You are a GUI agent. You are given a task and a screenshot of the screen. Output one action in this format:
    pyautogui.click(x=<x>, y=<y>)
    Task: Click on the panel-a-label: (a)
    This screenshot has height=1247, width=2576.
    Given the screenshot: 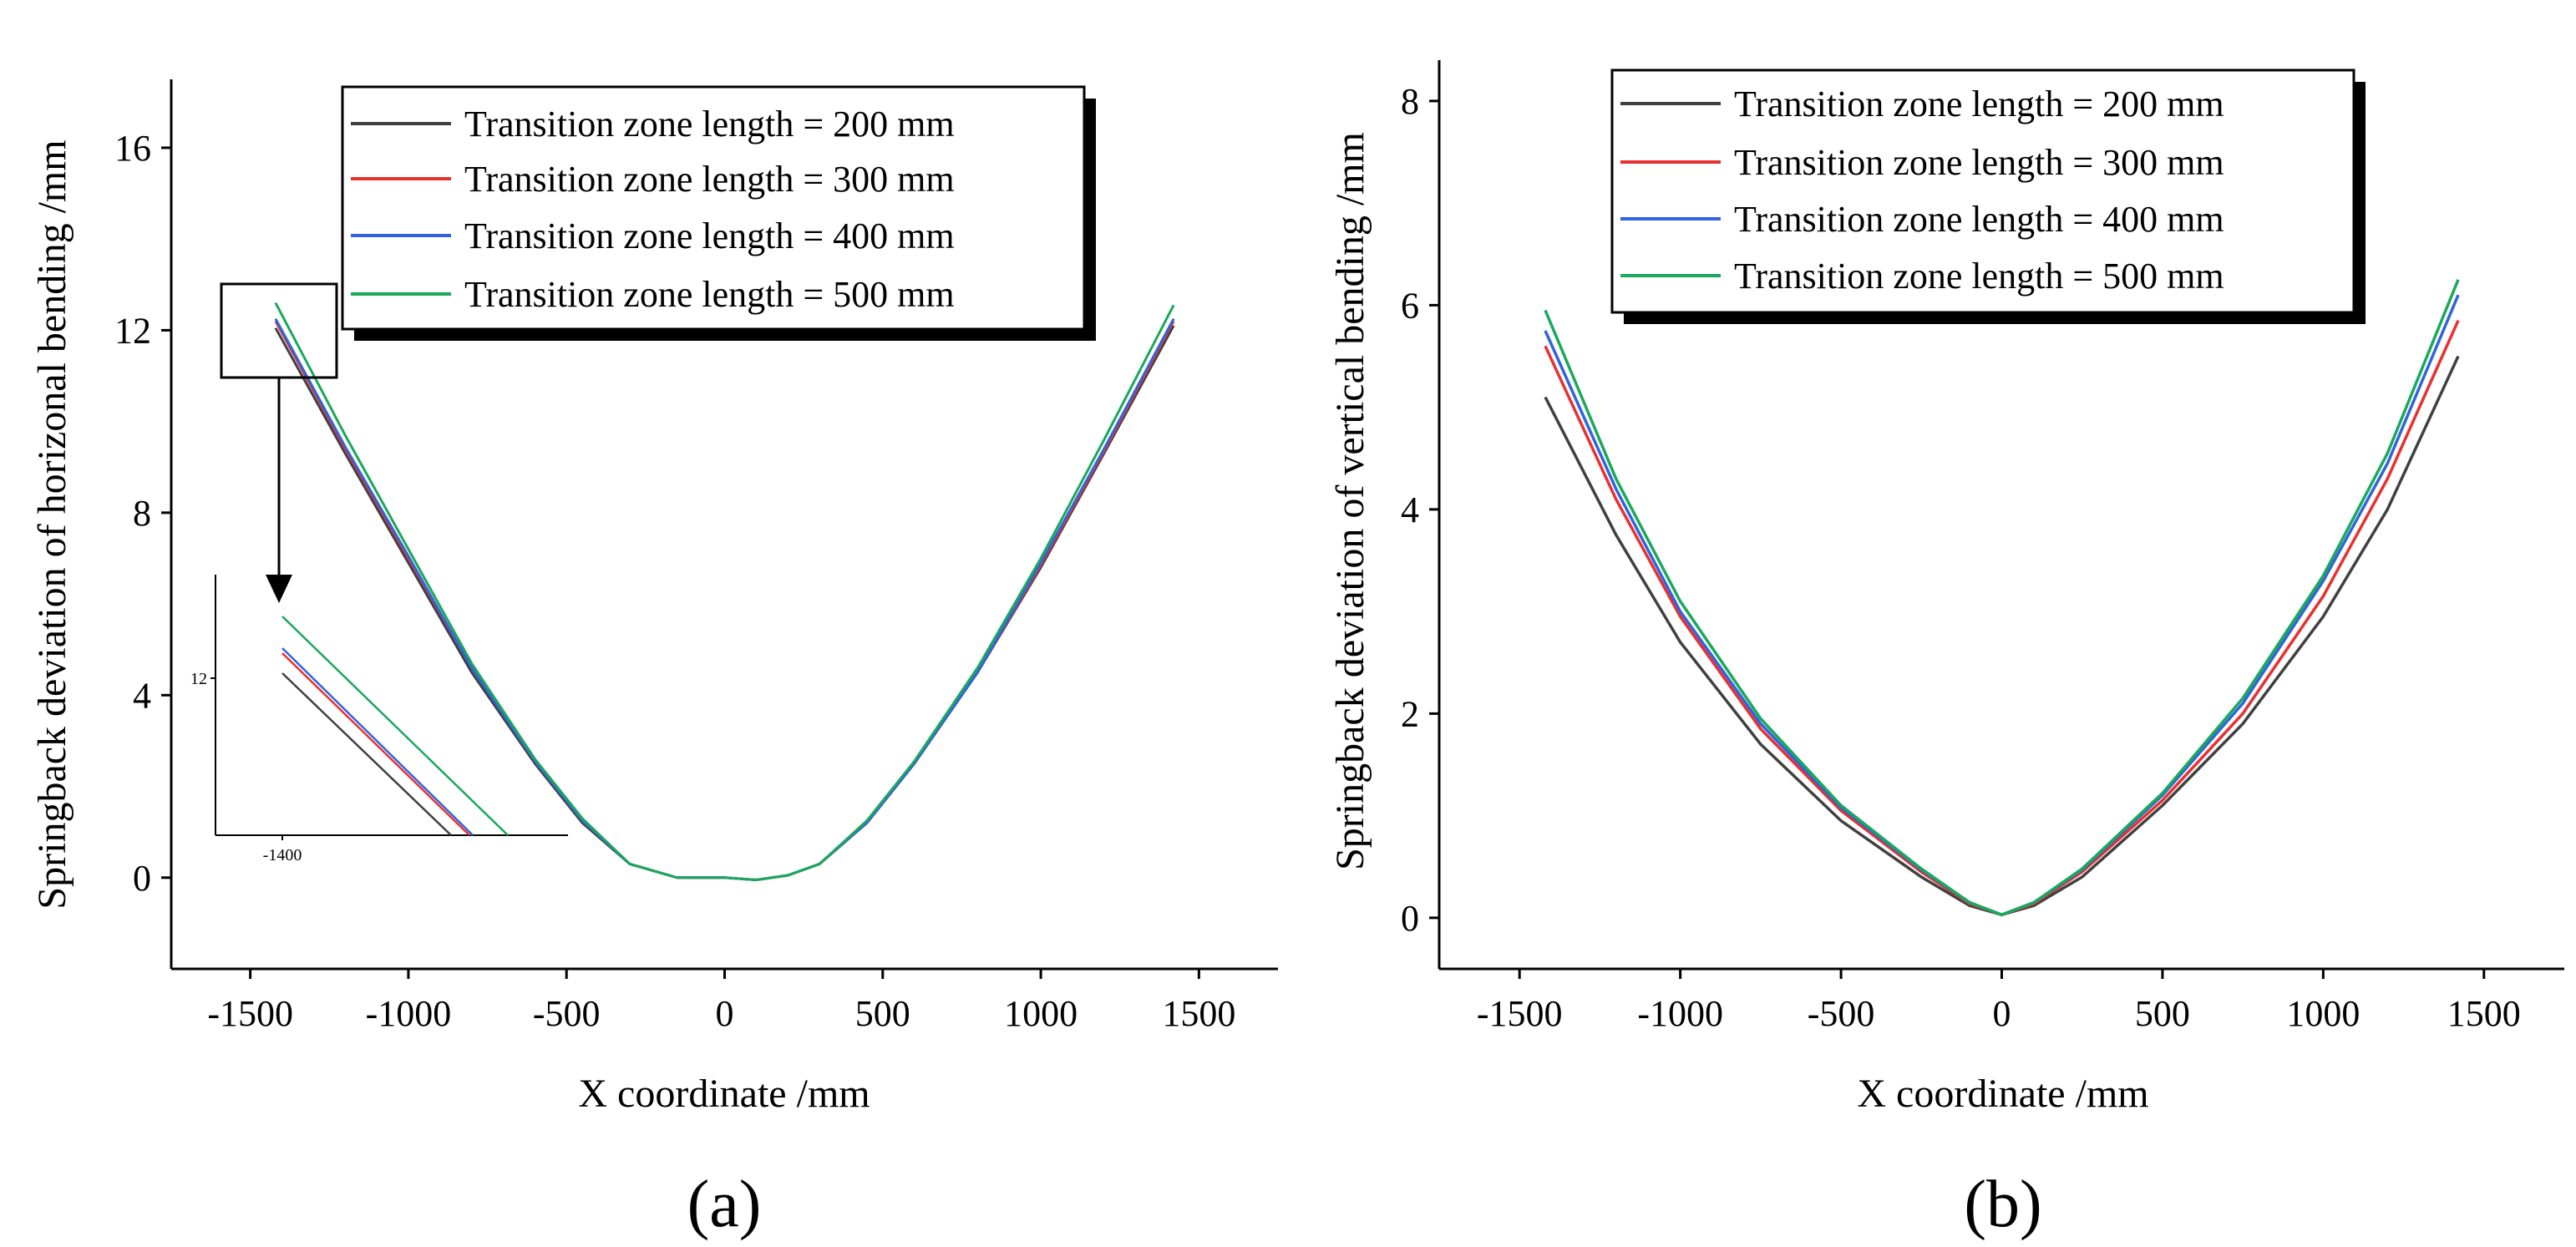 What is the action you would take?
    pyautogui.click(x=724, y=1204)
    